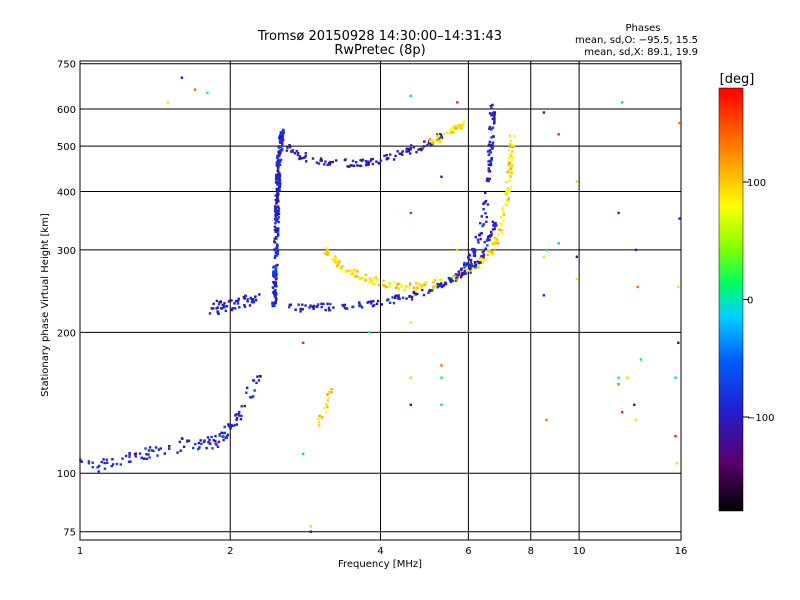 The width and height of the screenshot is (800, 600). What do you see at coordinates (681, 551) in the screenshot?
I see `x-tick-label: 16` at bounding box center [681, 551].